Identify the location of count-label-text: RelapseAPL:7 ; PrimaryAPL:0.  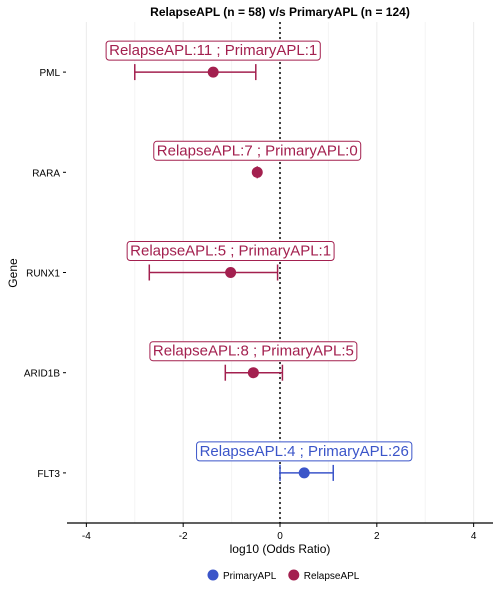
(257, 150).